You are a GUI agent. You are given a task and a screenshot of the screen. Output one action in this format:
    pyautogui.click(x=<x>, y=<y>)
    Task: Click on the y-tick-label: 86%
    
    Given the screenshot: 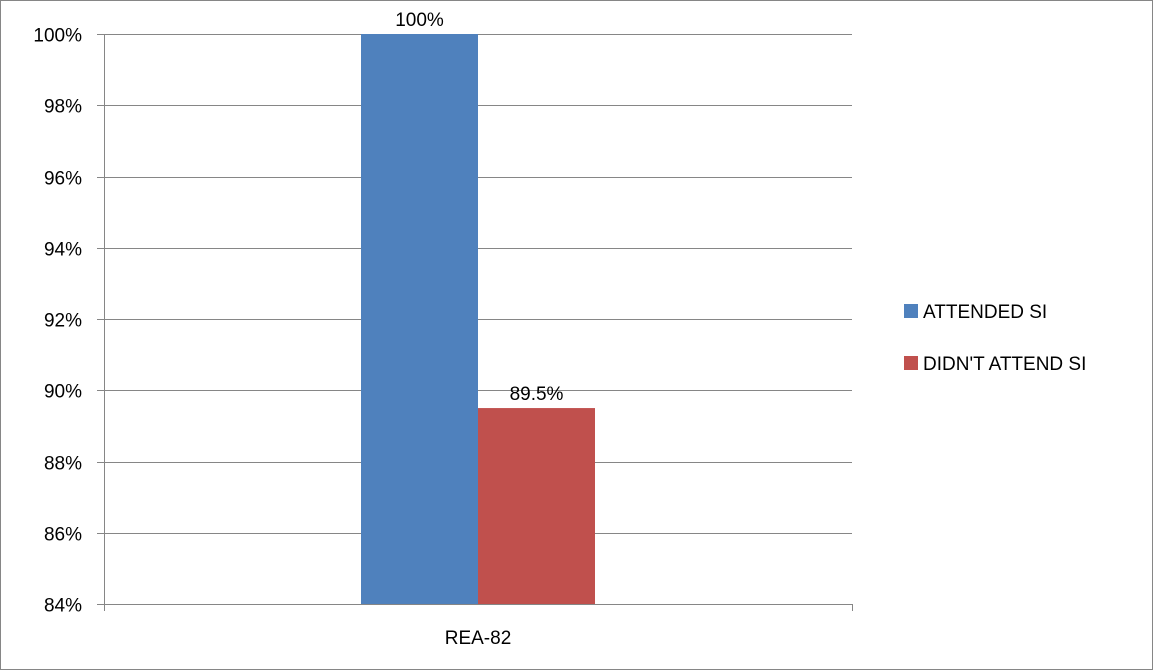 What is the action you would take?
    pyautogui.click(x=63, y=535)
    